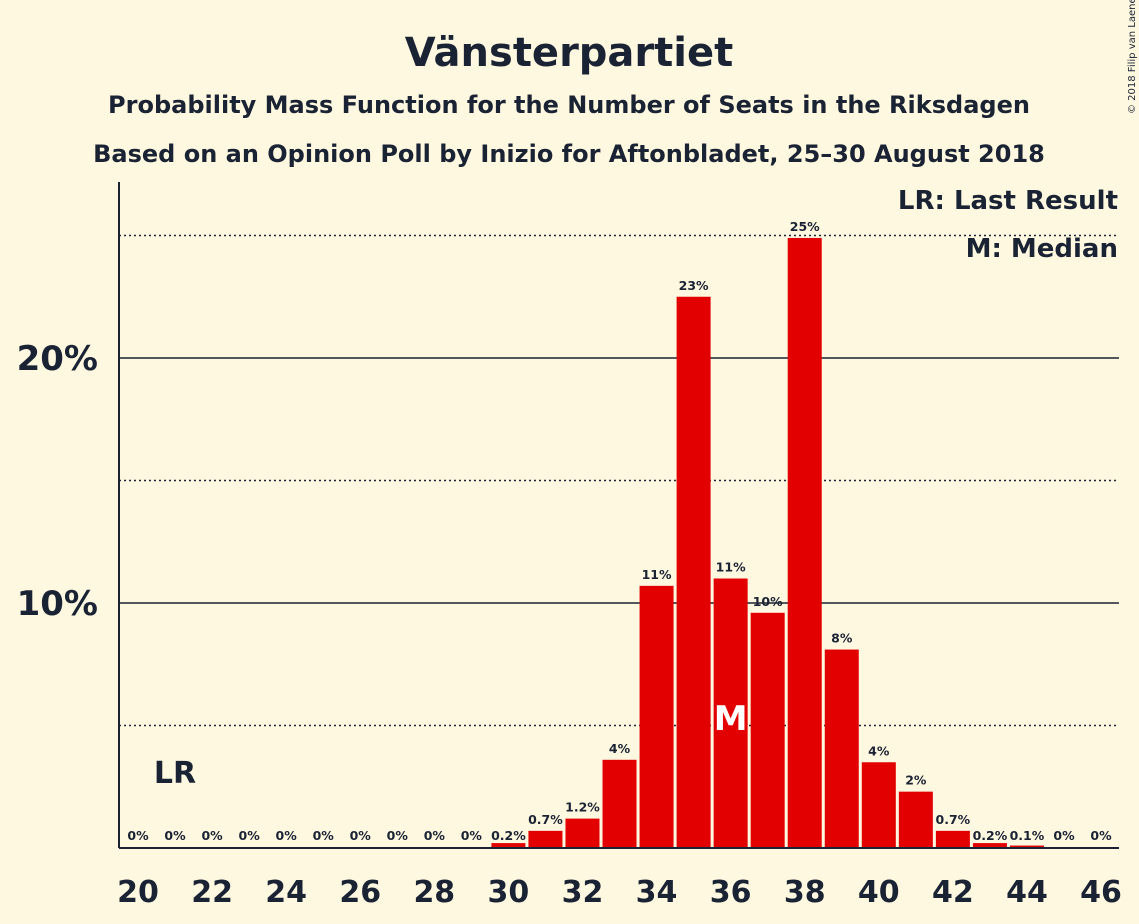  What do you see at coordinates (472, 835) in the screenshot?
I see `data-label-29: 0%` at bounding box center [472, 835].